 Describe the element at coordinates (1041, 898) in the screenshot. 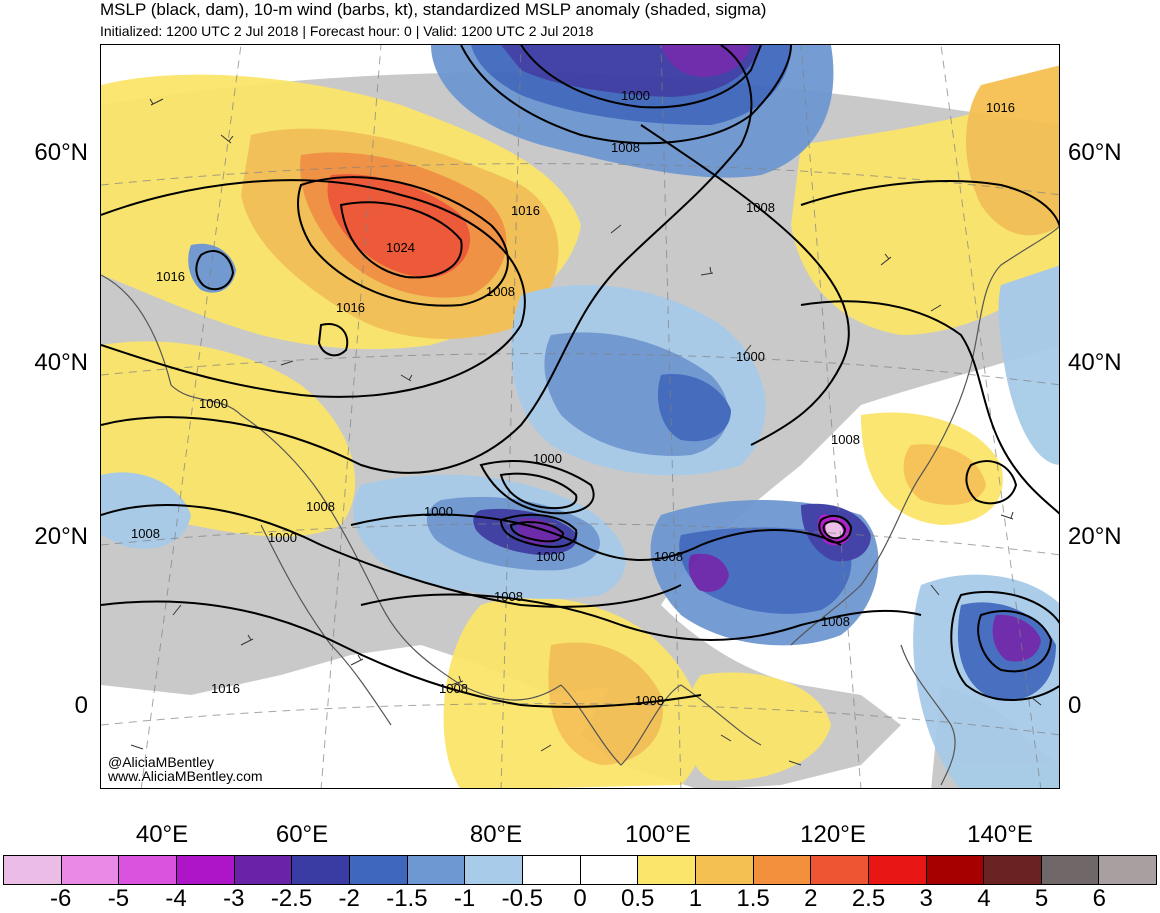

I see `colorbar-tick-label: 5` at that location.